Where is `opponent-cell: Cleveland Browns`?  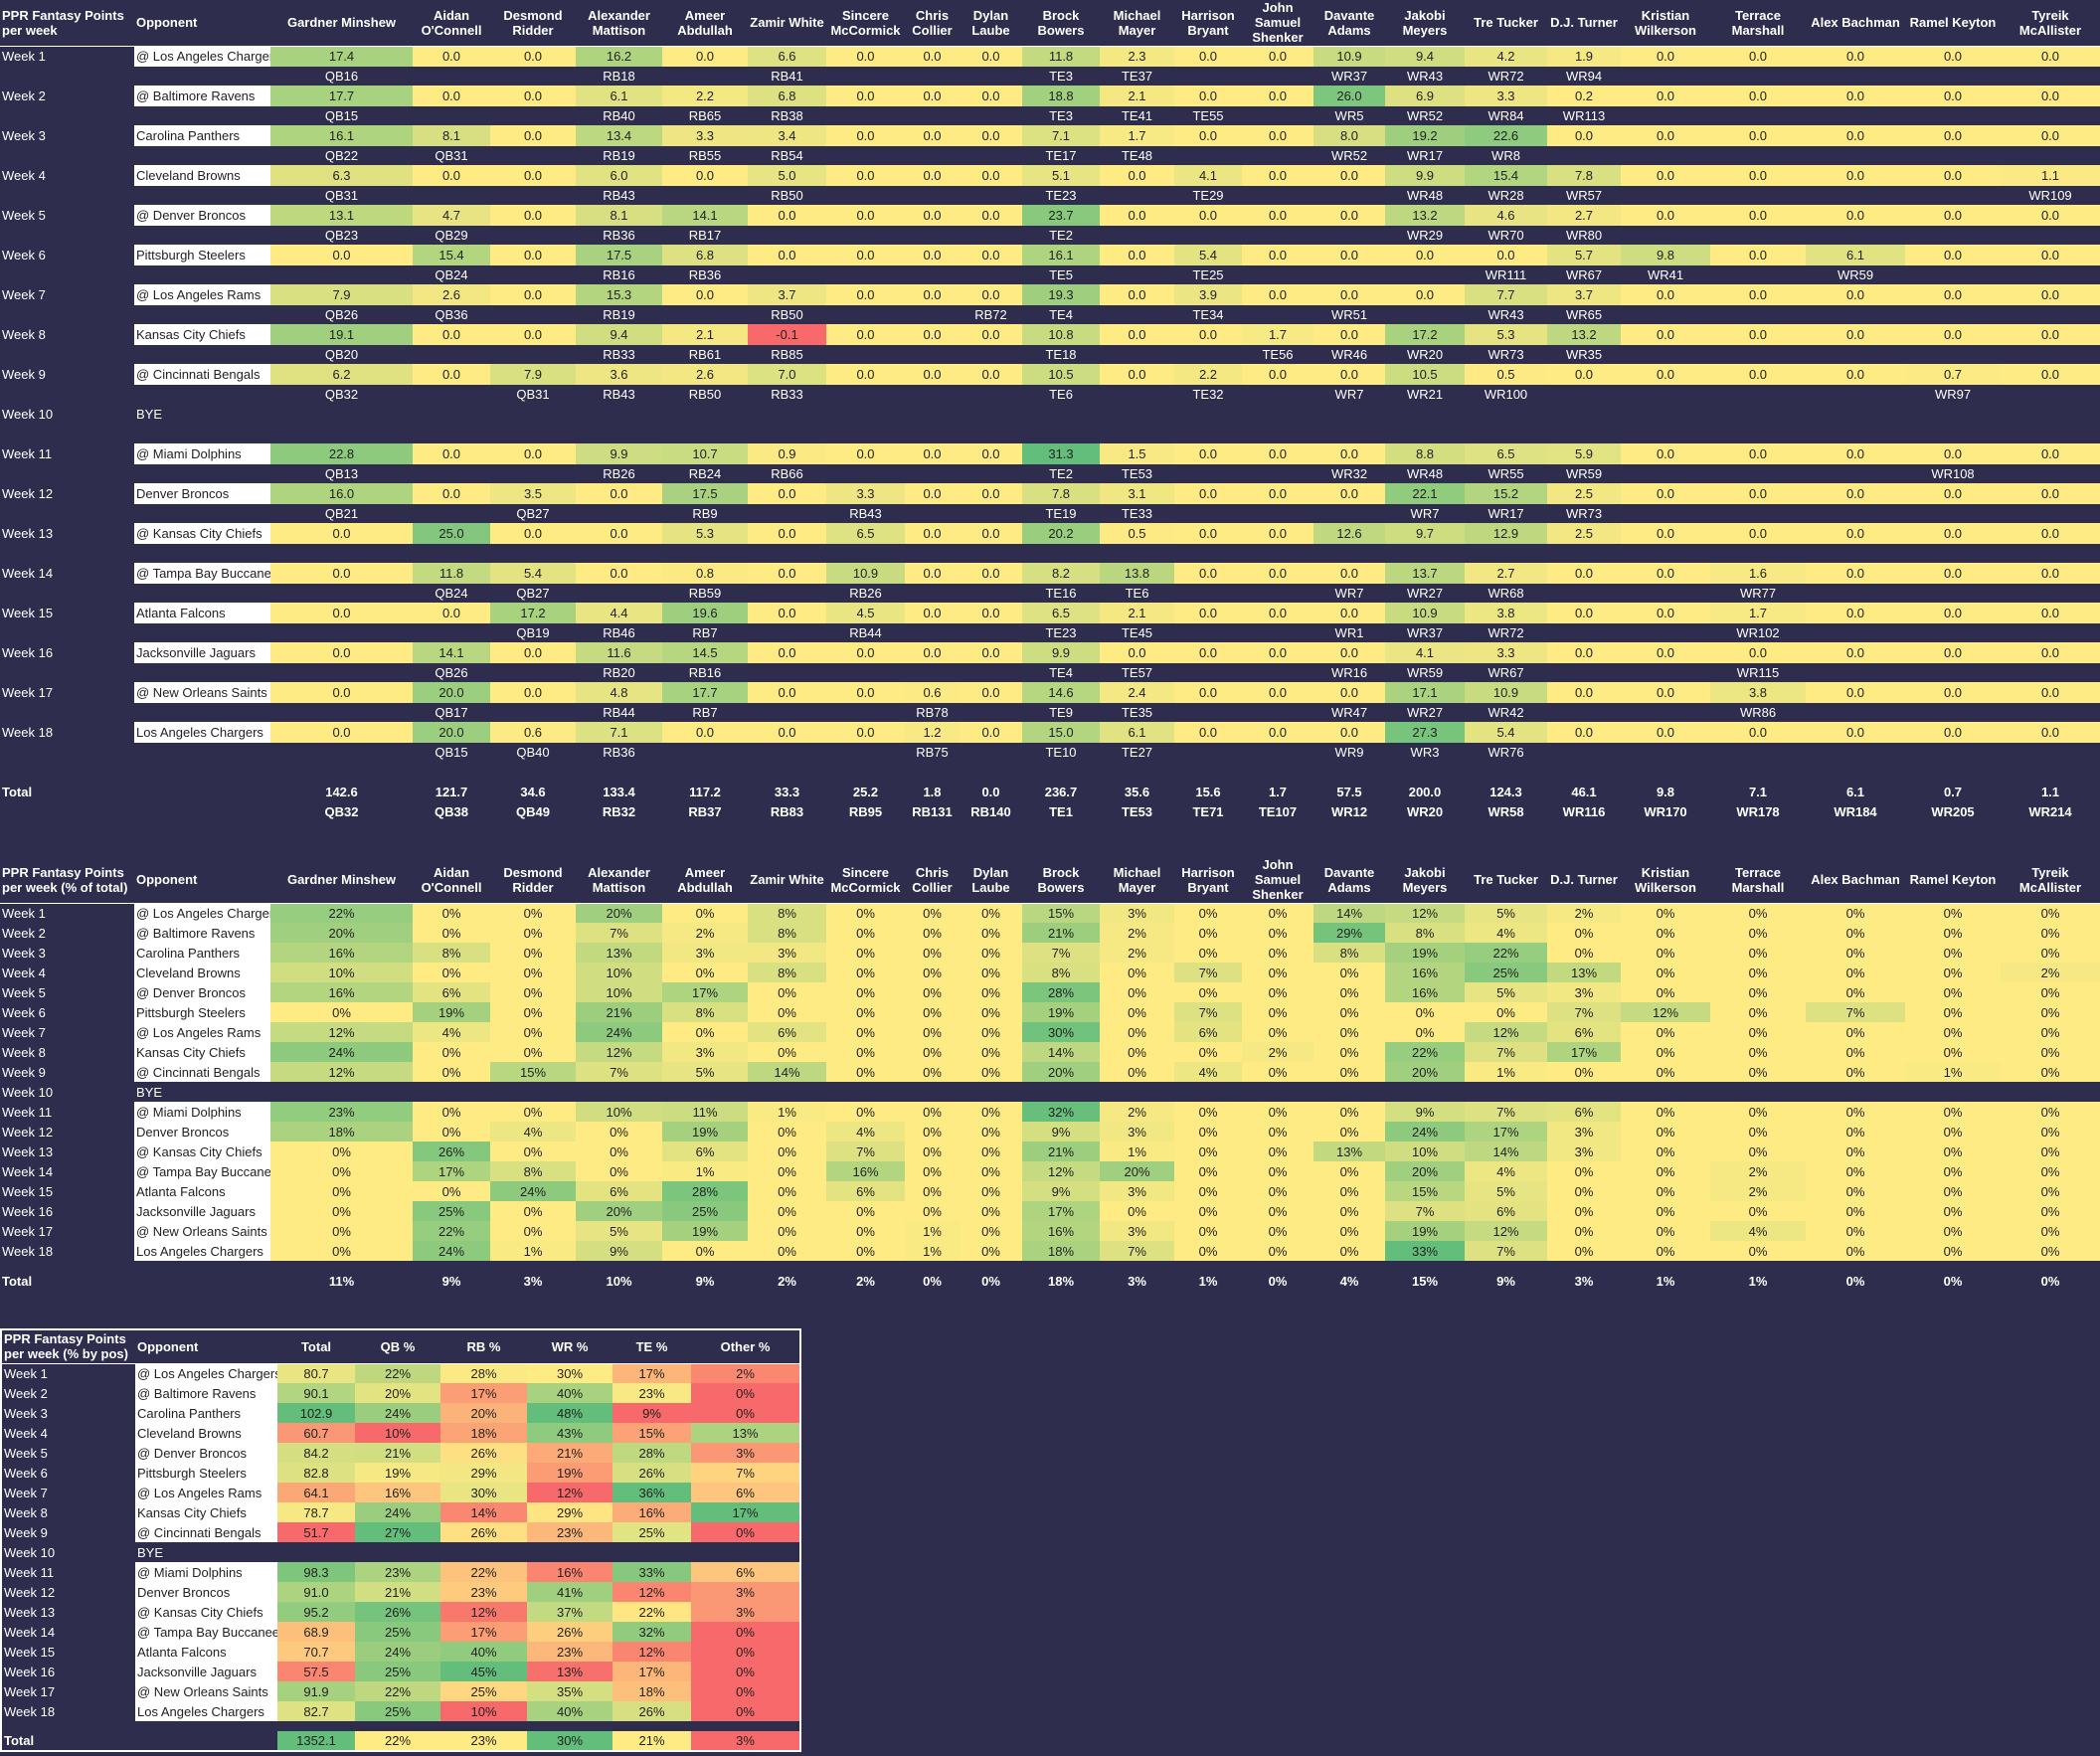 opponent-cell: Cleveland Browns is located at coordinates (206, 1433).